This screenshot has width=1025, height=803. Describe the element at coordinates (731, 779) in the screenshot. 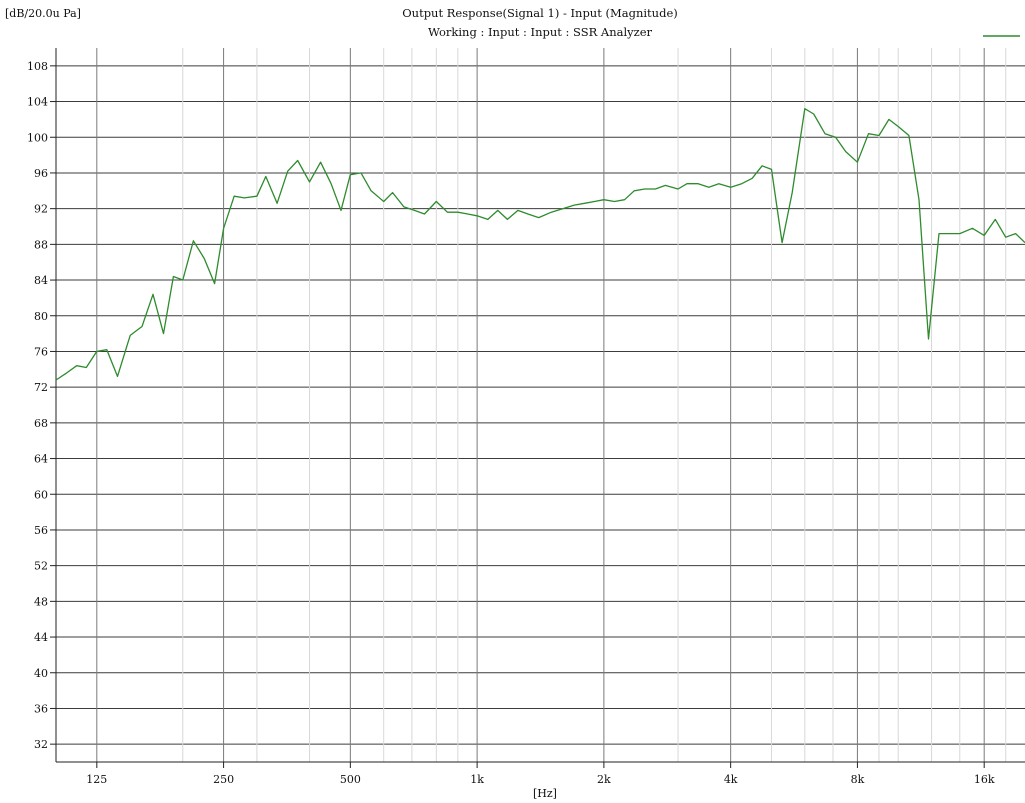

I see `x-tick-label: 4k` at that location.